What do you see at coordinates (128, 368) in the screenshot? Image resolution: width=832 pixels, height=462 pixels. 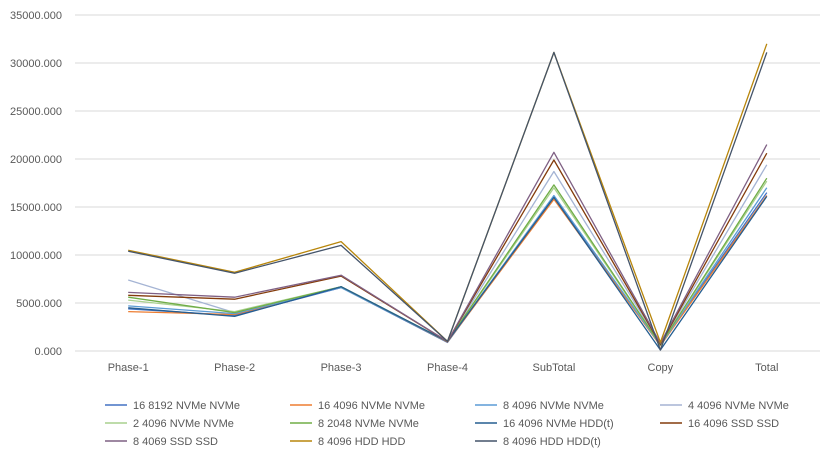 I see `x-tick-label: Phase-1` at bounding box center [128, 368].